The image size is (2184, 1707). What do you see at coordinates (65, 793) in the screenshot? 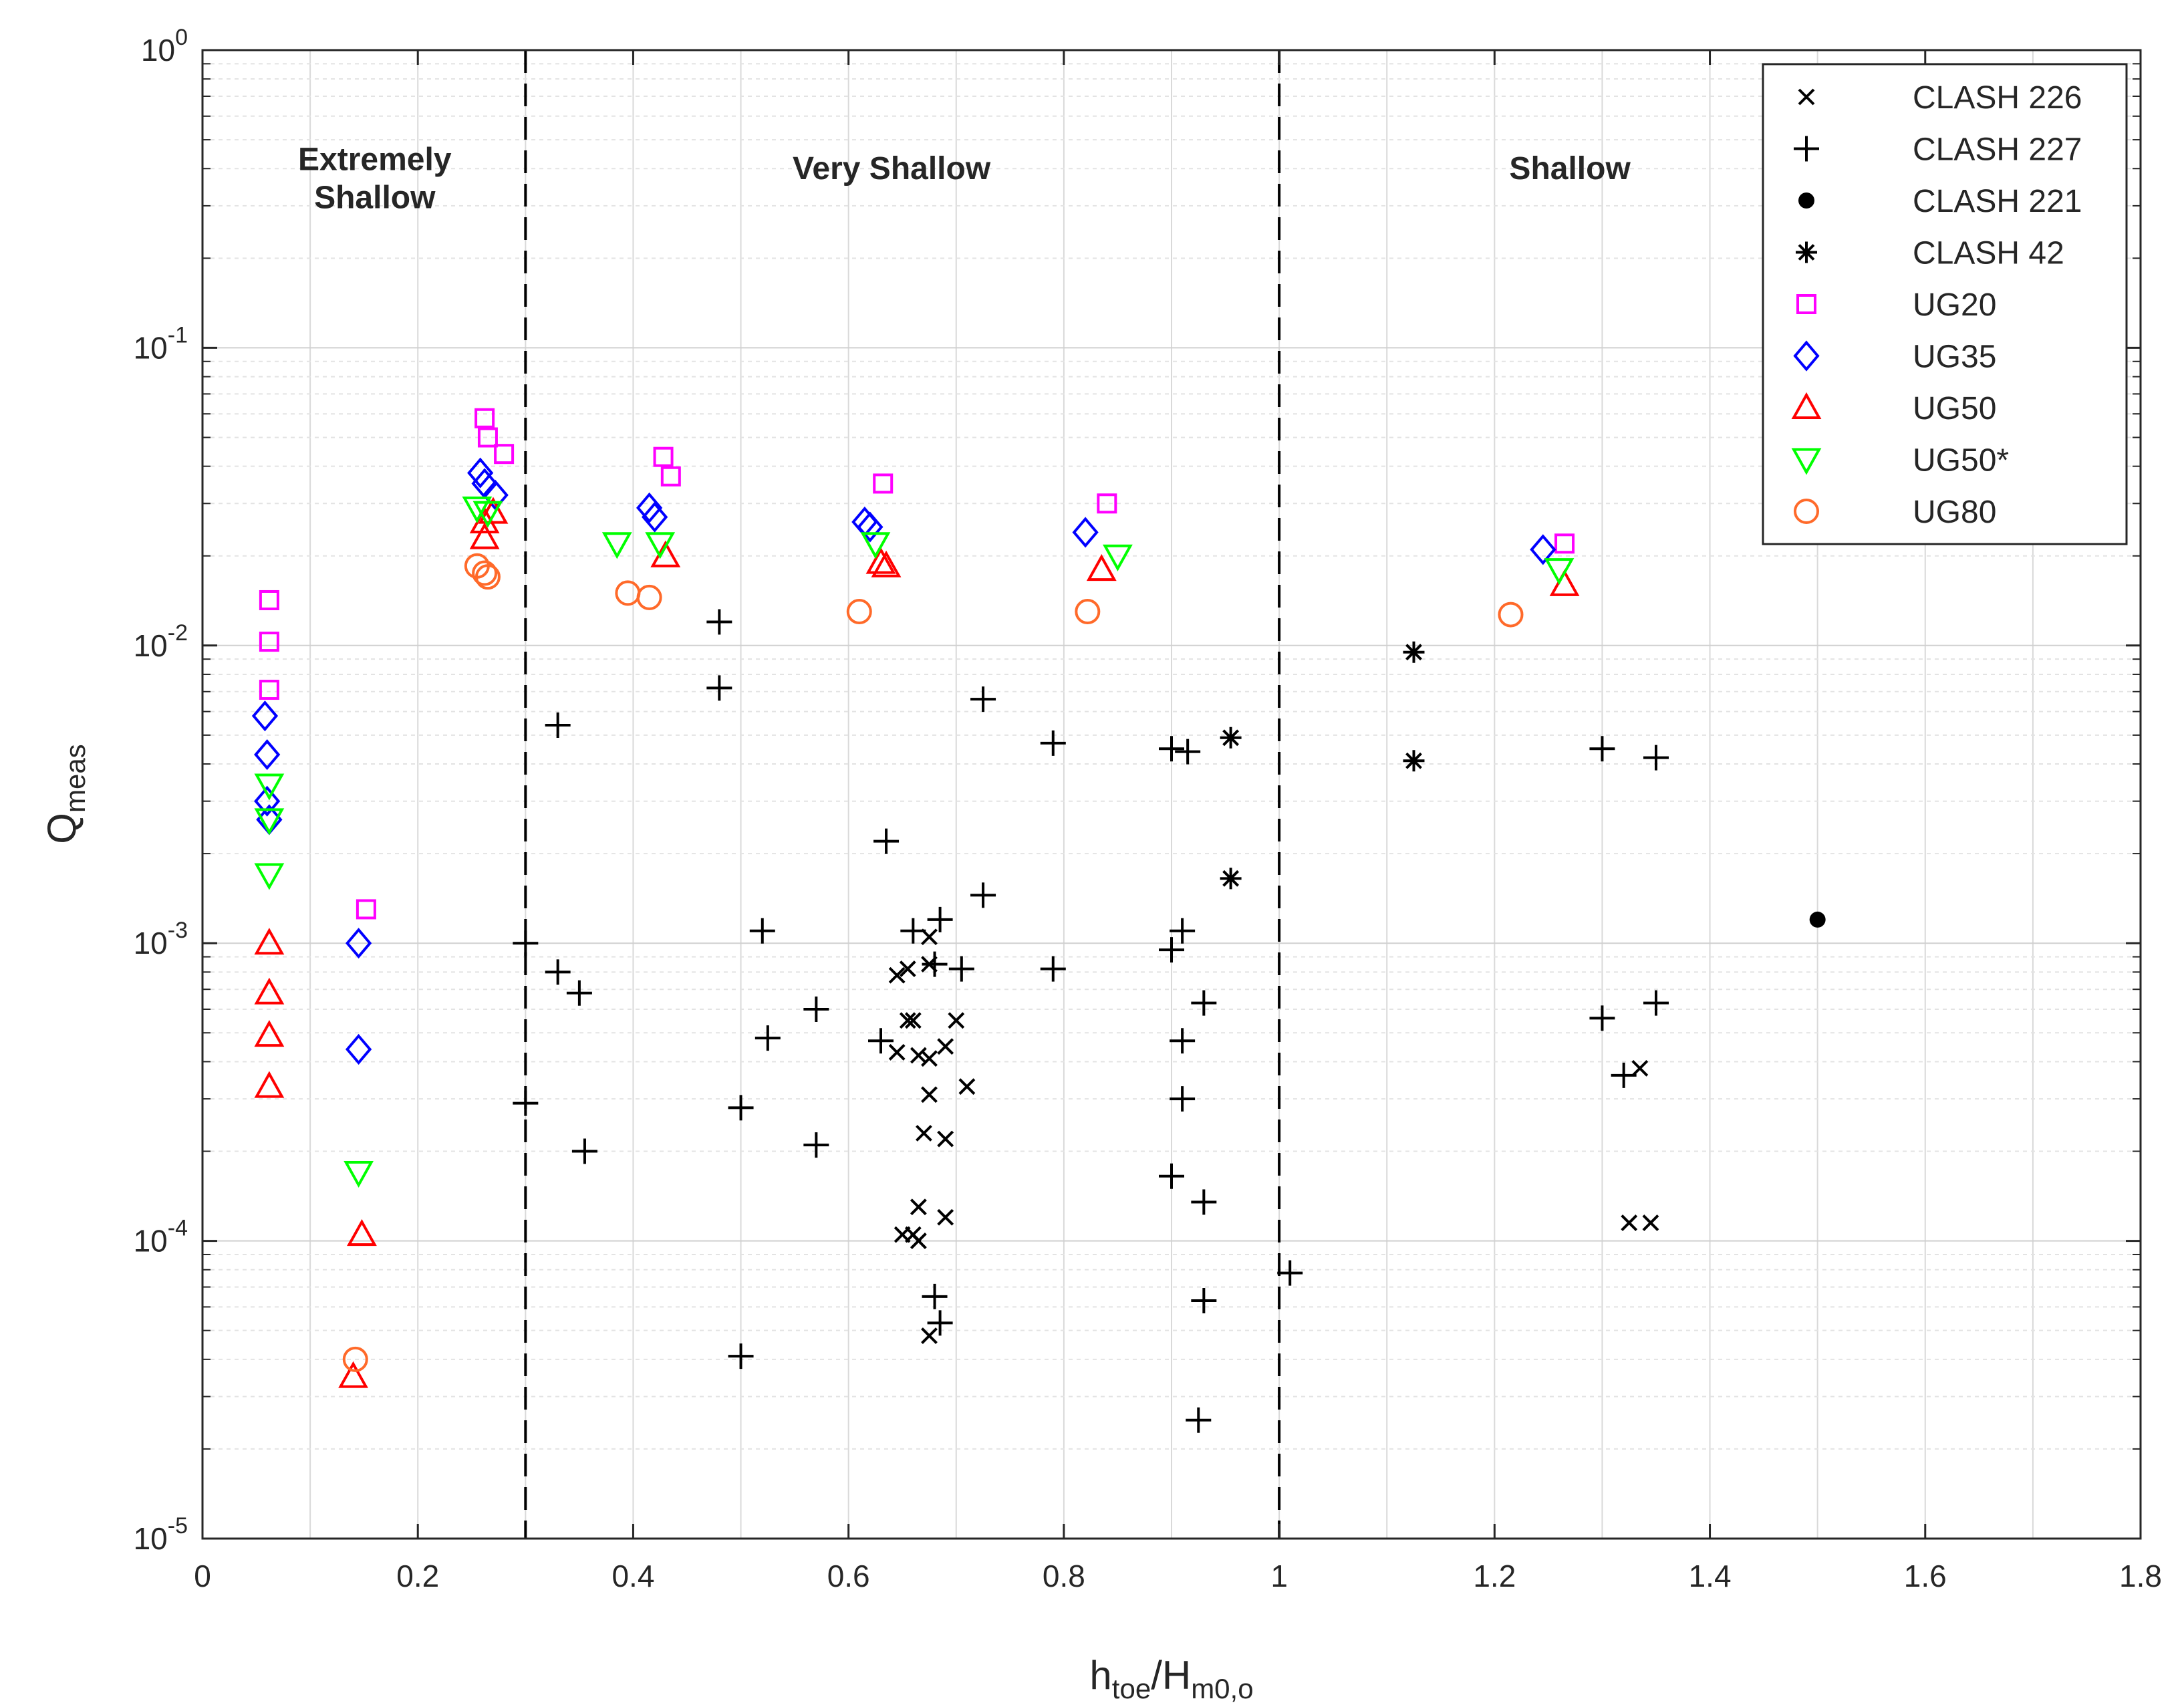
I see `y-axis-label: Qmeas` at bounding box center [65, 793].